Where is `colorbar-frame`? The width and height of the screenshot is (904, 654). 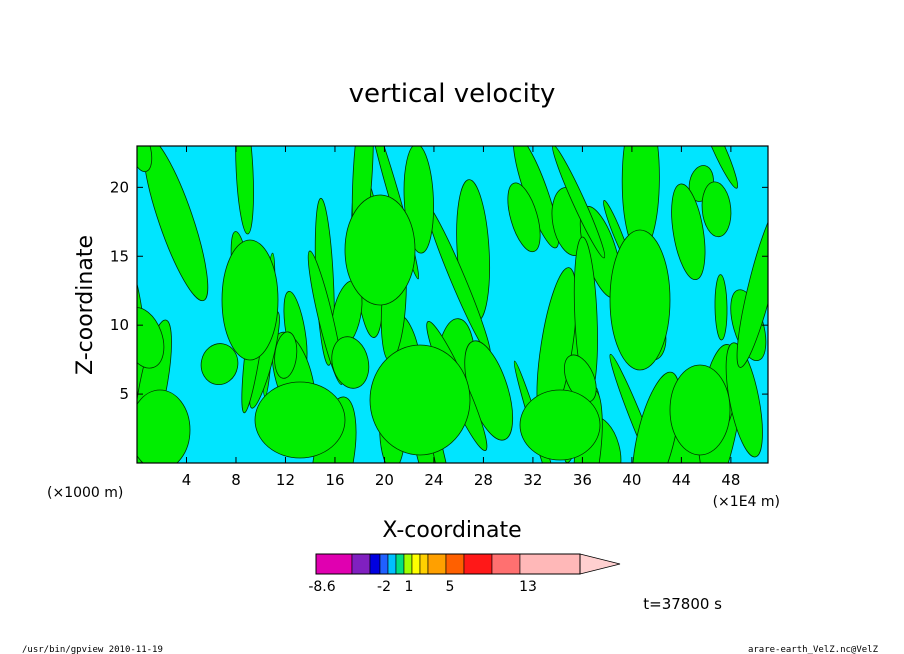 colorbar-frame is located at coordinates (448, 564).